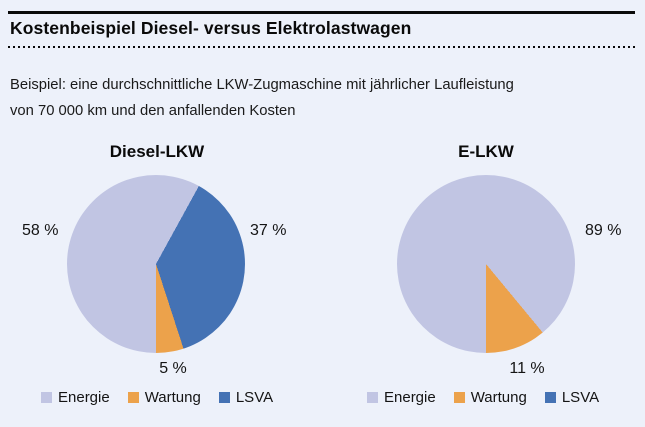 The image size is (645, 427). I want to click on diesel-legend: Energie Wartung LSVA, so click(157, 397).